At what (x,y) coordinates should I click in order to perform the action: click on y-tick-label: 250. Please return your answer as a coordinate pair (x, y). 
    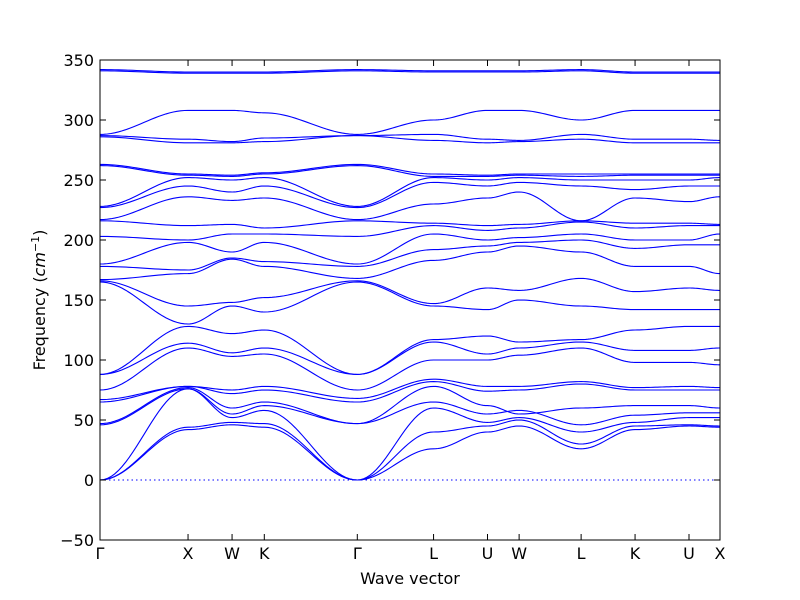
    Looking at the image, I should click on (78, 180).